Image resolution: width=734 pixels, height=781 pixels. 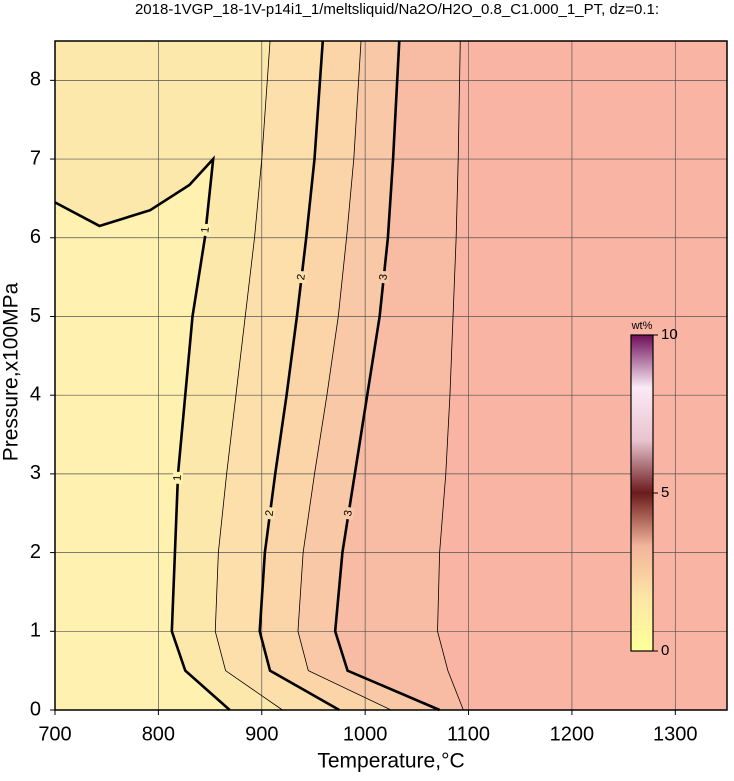 I want to click on colorbar-tick-label: 10, so click(x=669, y=334).